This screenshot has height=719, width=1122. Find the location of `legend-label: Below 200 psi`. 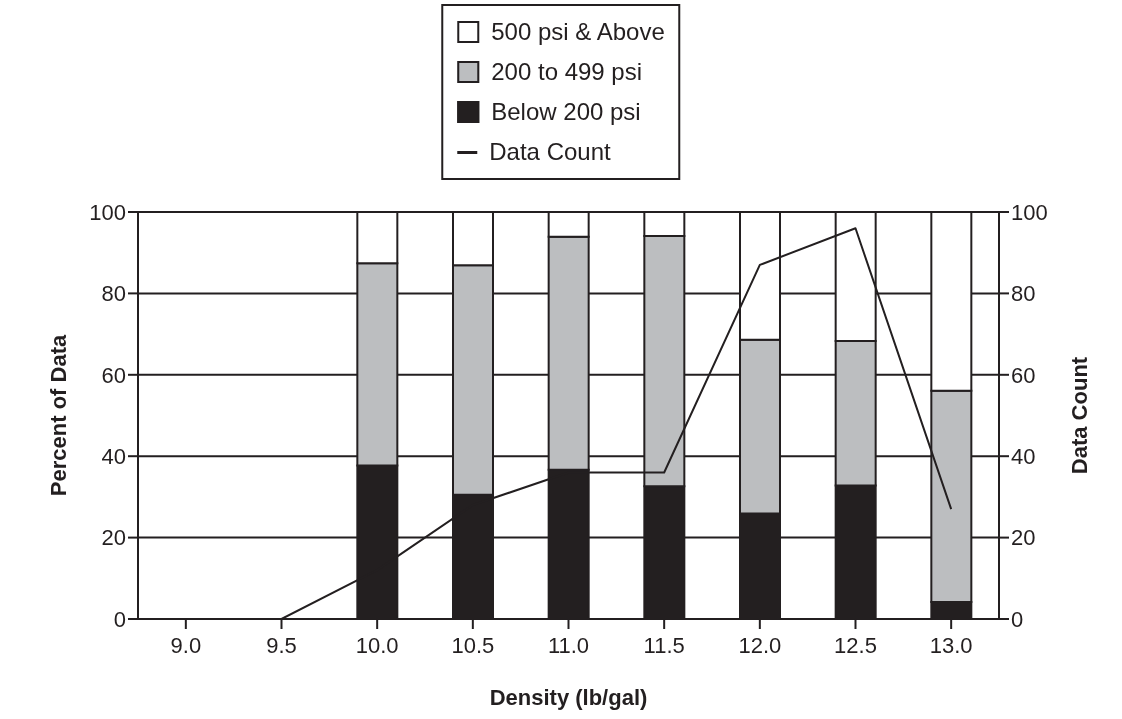

legend-label: Below 200 psi is located at coordinates (566, 112).